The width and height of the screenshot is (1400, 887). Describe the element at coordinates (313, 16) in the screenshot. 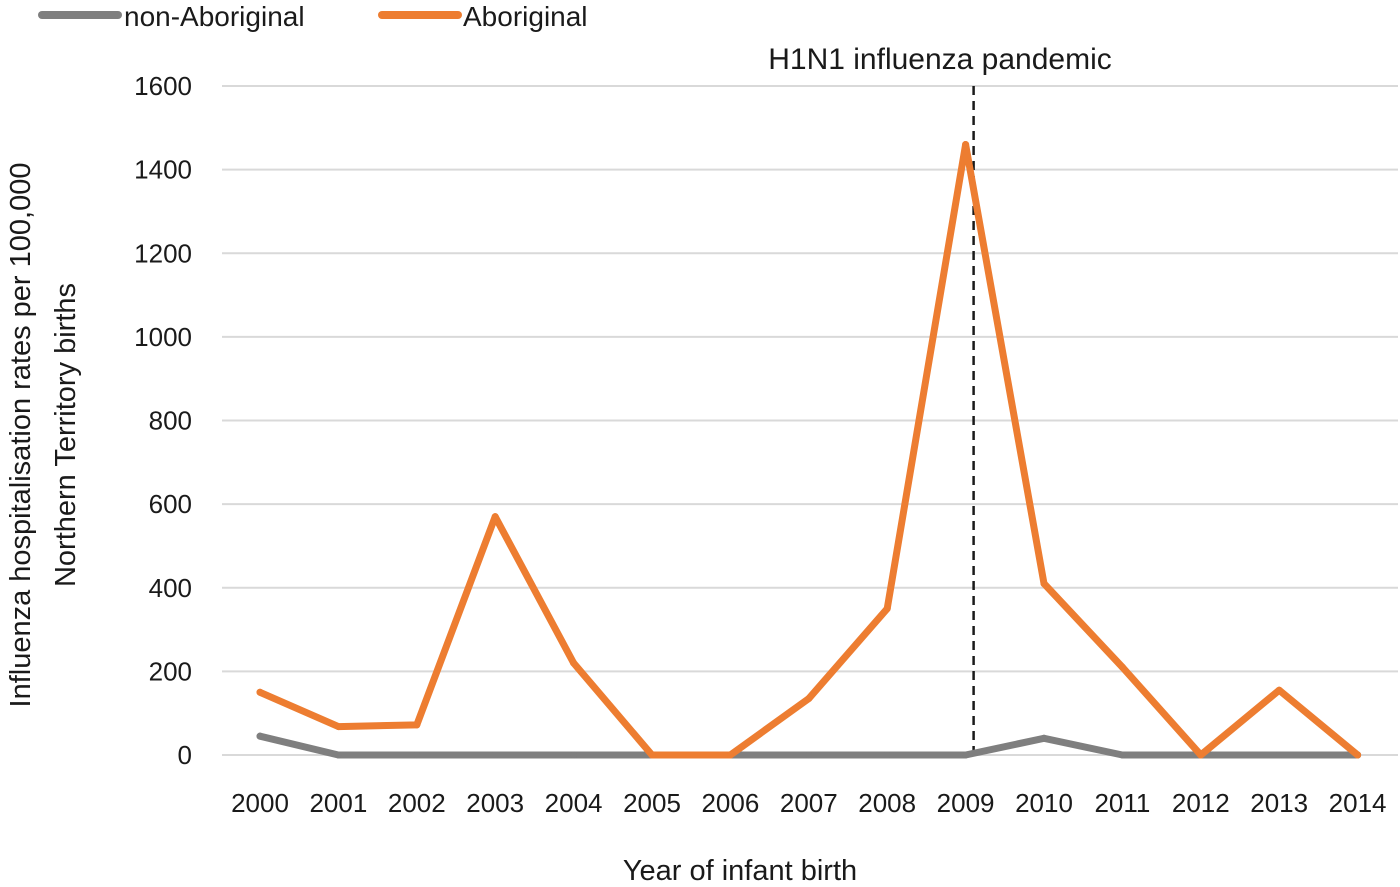

I see `legend: non-Aboriginal Aboriginal` at that location.